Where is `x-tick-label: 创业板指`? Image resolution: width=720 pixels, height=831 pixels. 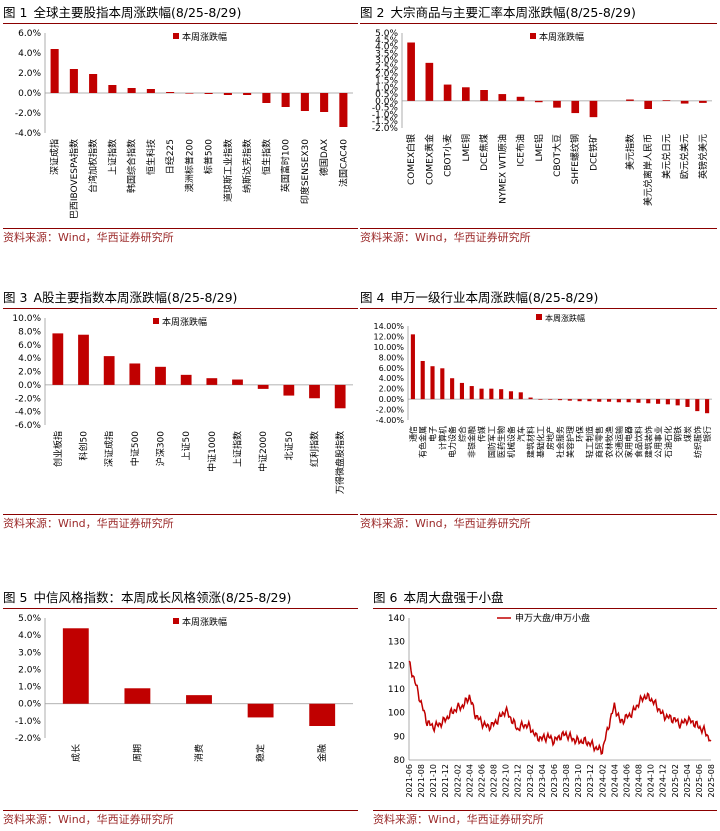 x-tick-label: 创业板指 is located at coordinates (58, 449).